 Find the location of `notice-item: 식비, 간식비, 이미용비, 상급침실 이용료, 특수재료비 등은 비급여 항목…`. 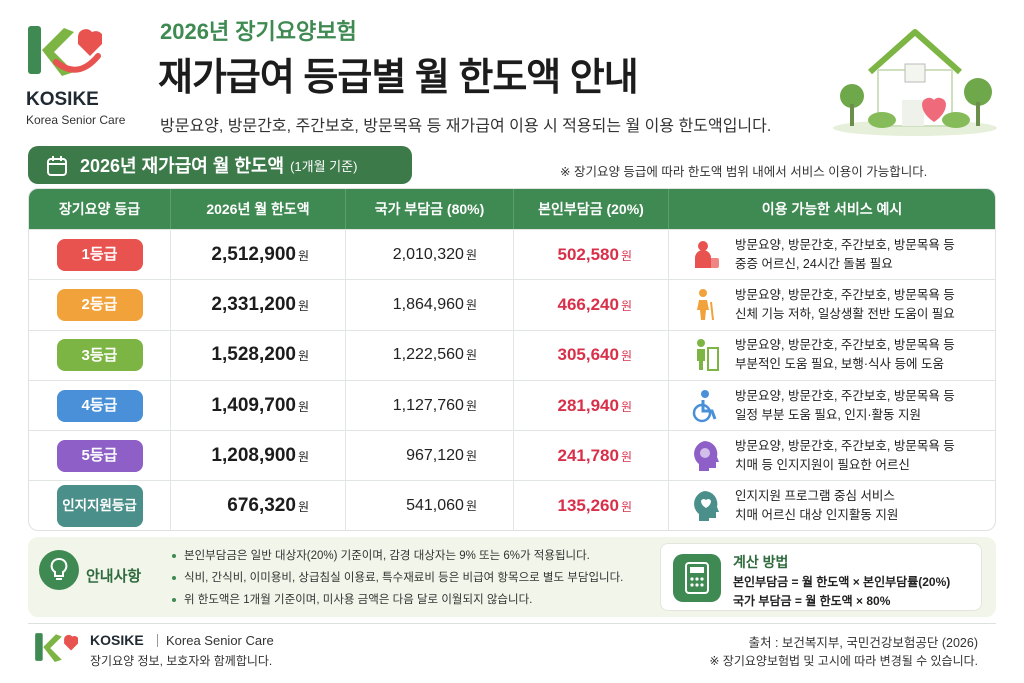

notice-item: 식비, 간식비, 이미용비, 상급침실 이용료, 특수재료비 등은 비급여 항목… is located at coordinates (397, 578).